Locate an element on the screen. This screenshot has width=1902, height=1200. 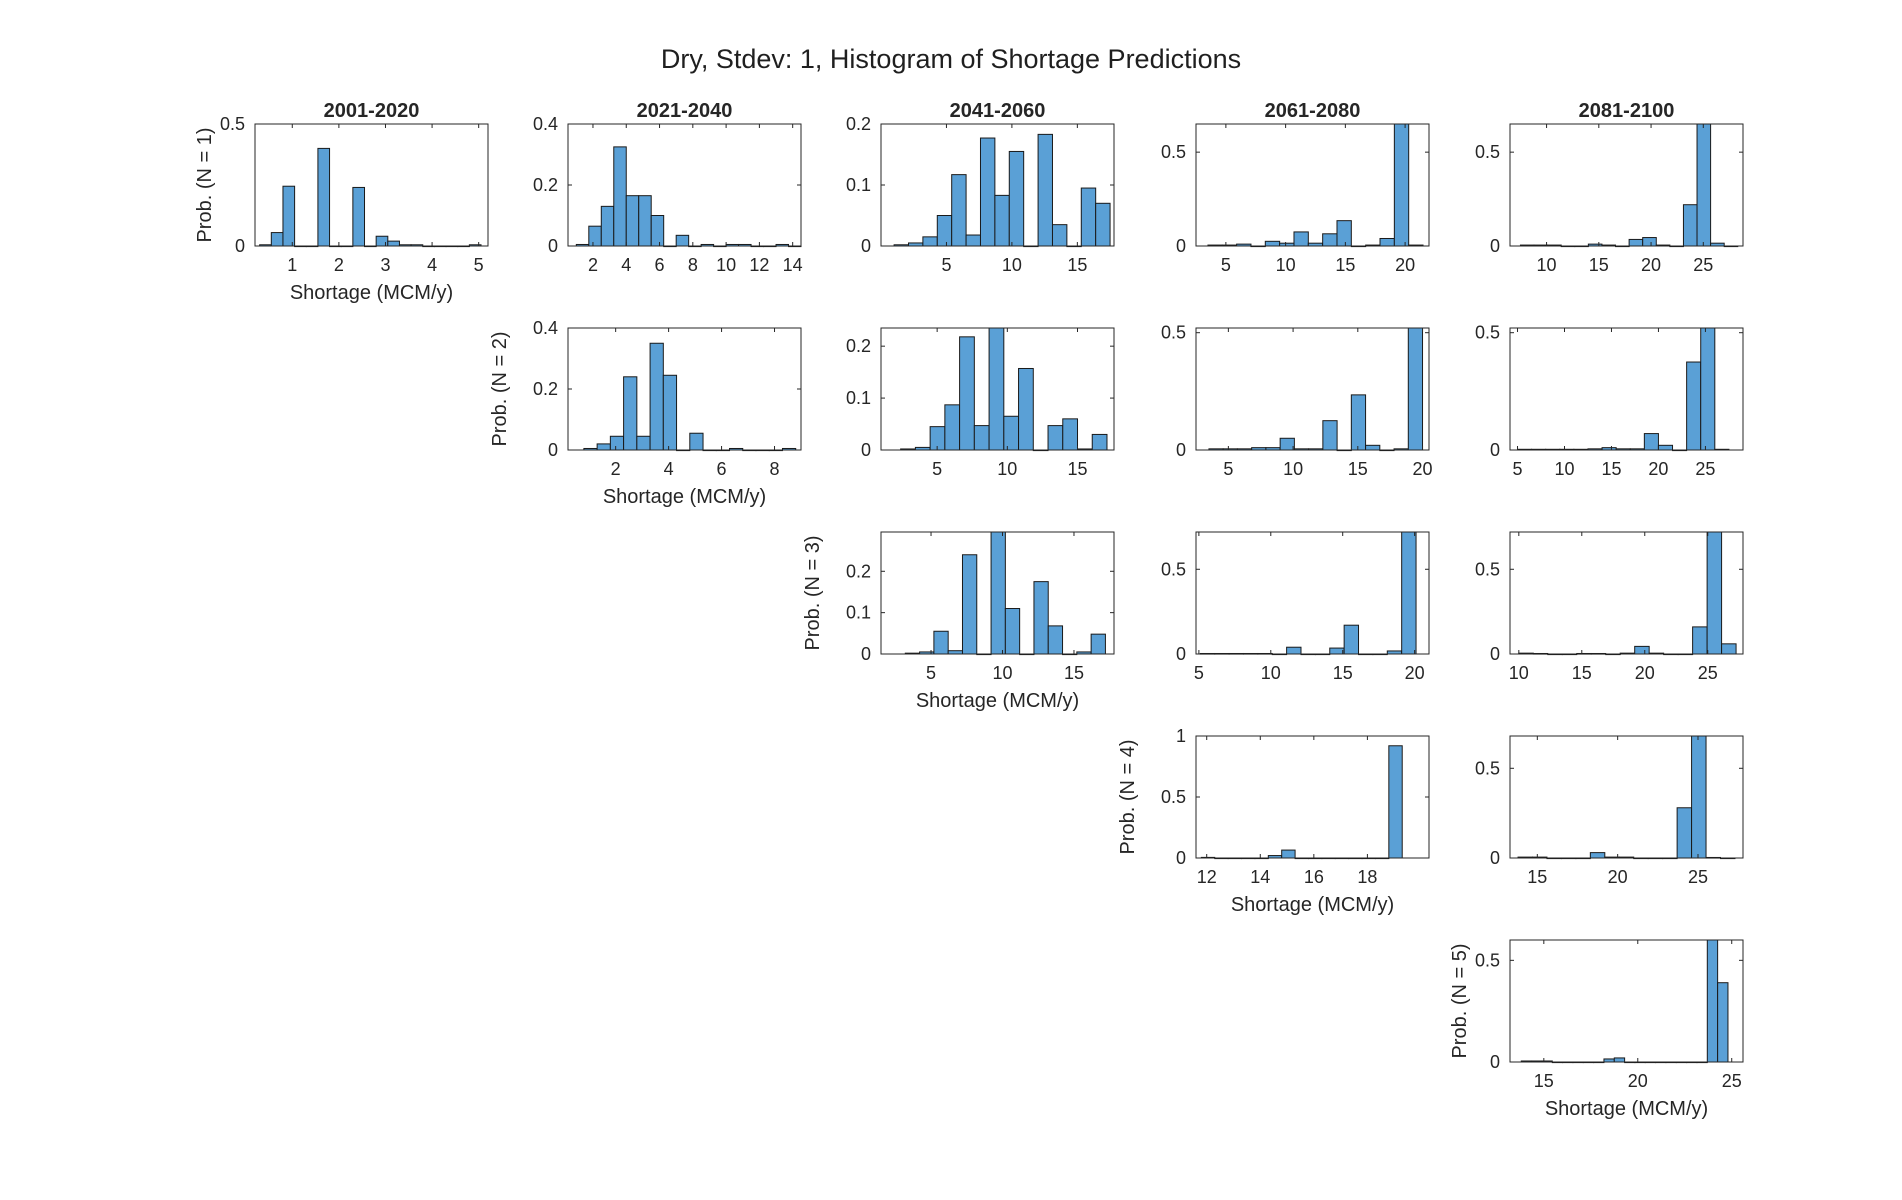
panel-2081-2100-n5: 15 20 25 0 0.5 Shortage (MCM/y) Prob. (N = 5) is located at coordinates (1596, 1029).